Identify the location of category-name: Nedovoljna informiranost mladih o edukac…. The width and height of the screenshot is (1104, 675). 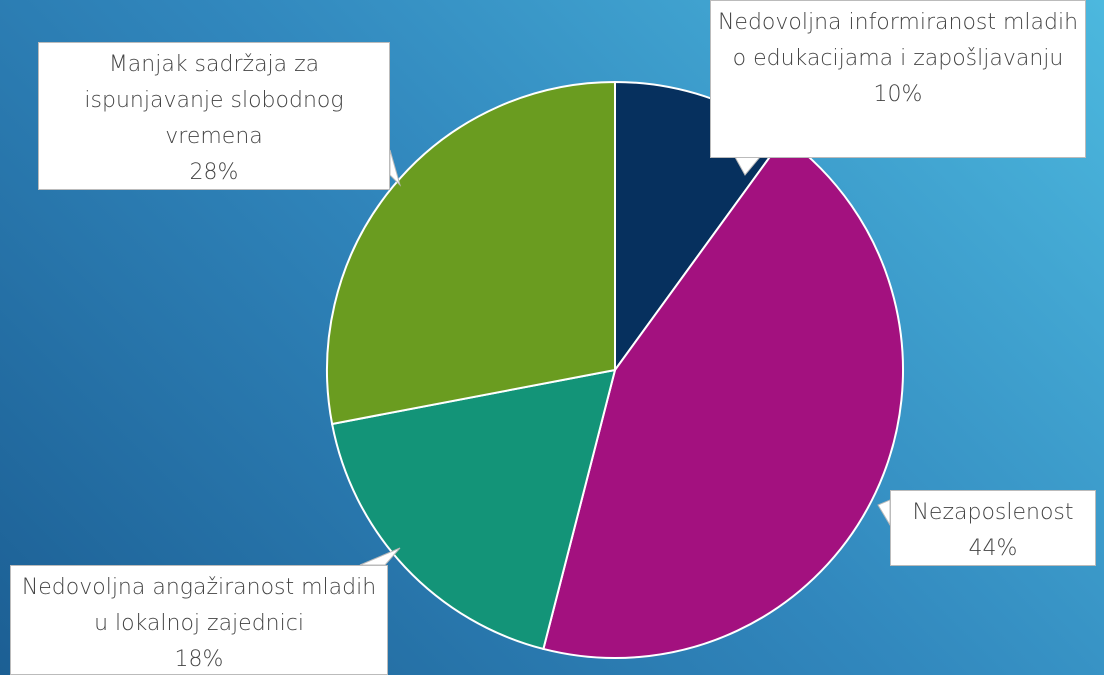
(898, 40).